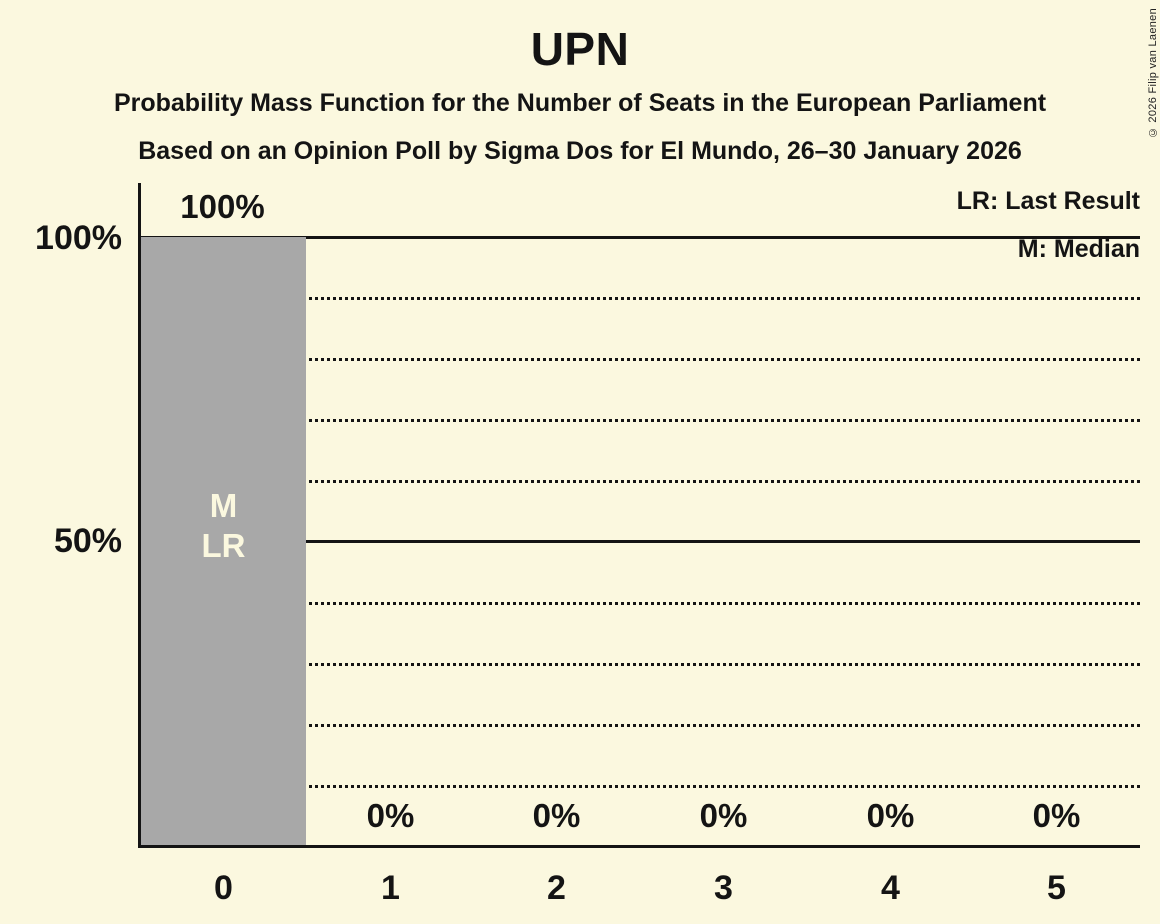  Describe the element at coordinates (1048, 201) in the screenshot. I see `legend-last-result: LR: Last Result` at that location.